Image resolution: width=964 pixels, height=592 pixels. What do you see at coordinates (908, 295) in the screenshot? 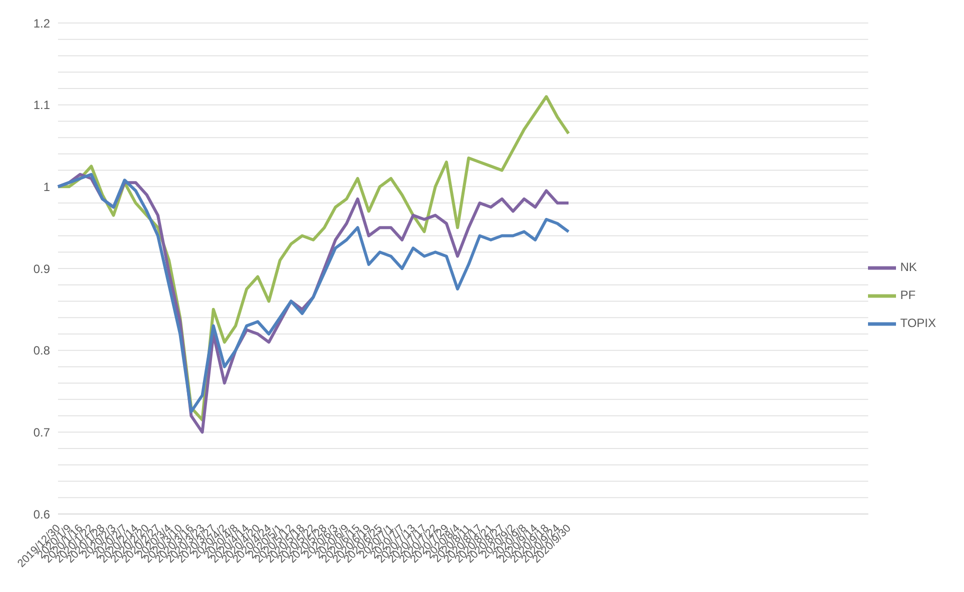
I see `legend-label: PF` at bounding box center [908, 295].